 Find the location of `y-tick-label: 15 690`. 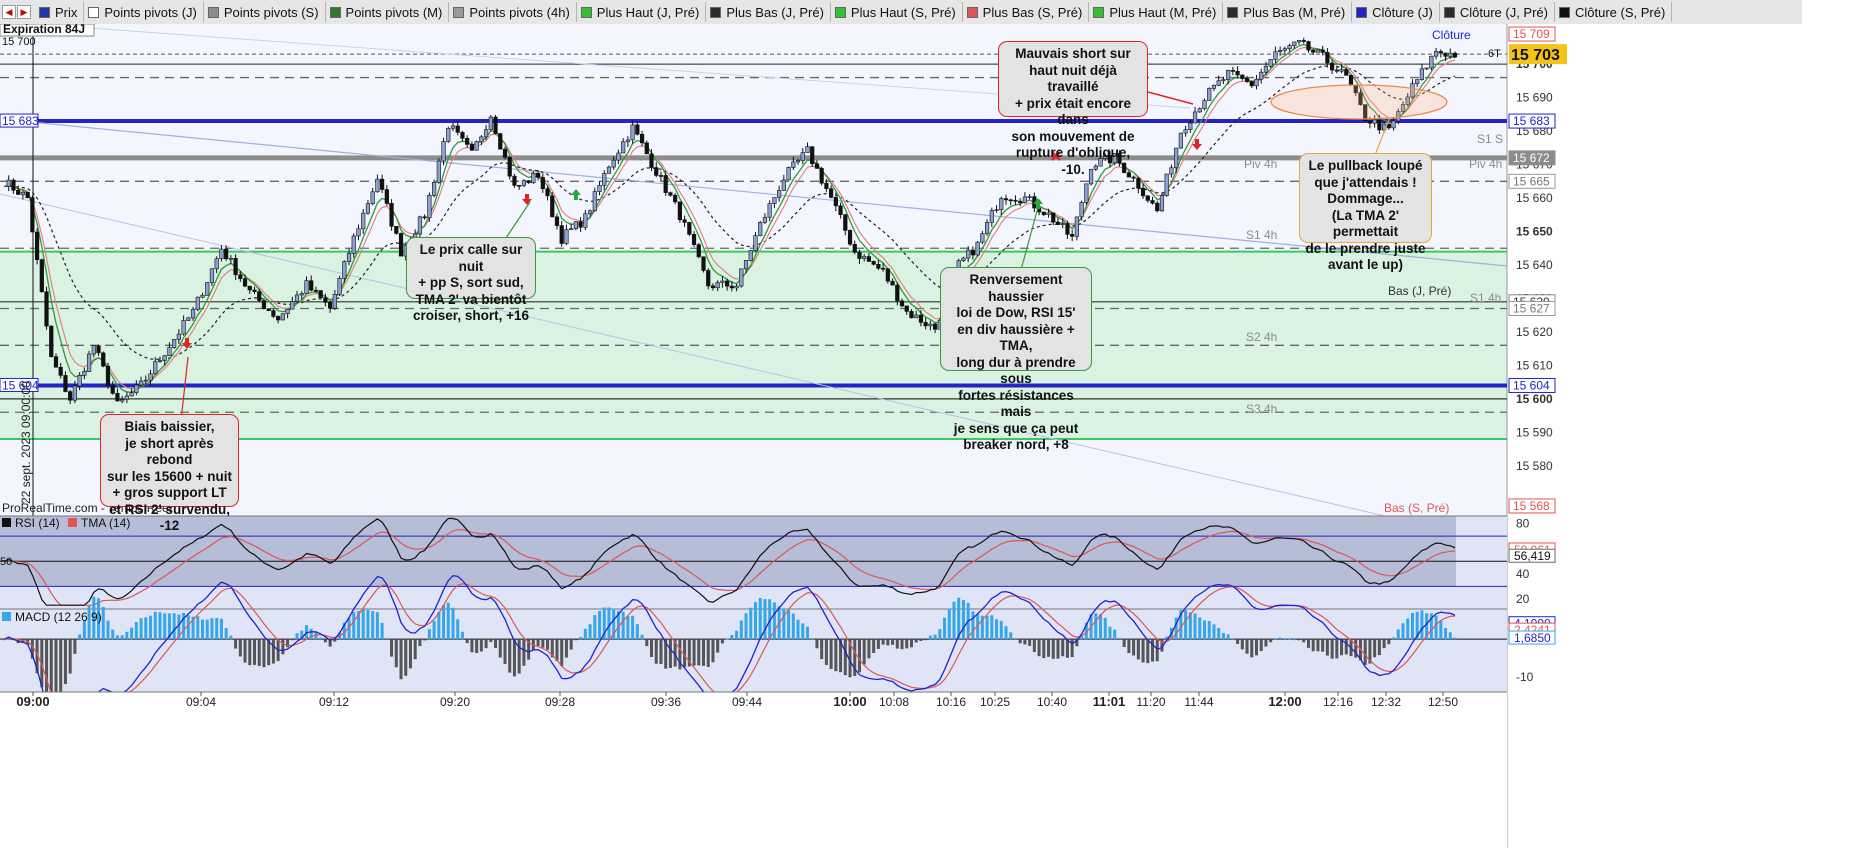

y-tick-label: 15 690 is located at coordinates (1534, 98).